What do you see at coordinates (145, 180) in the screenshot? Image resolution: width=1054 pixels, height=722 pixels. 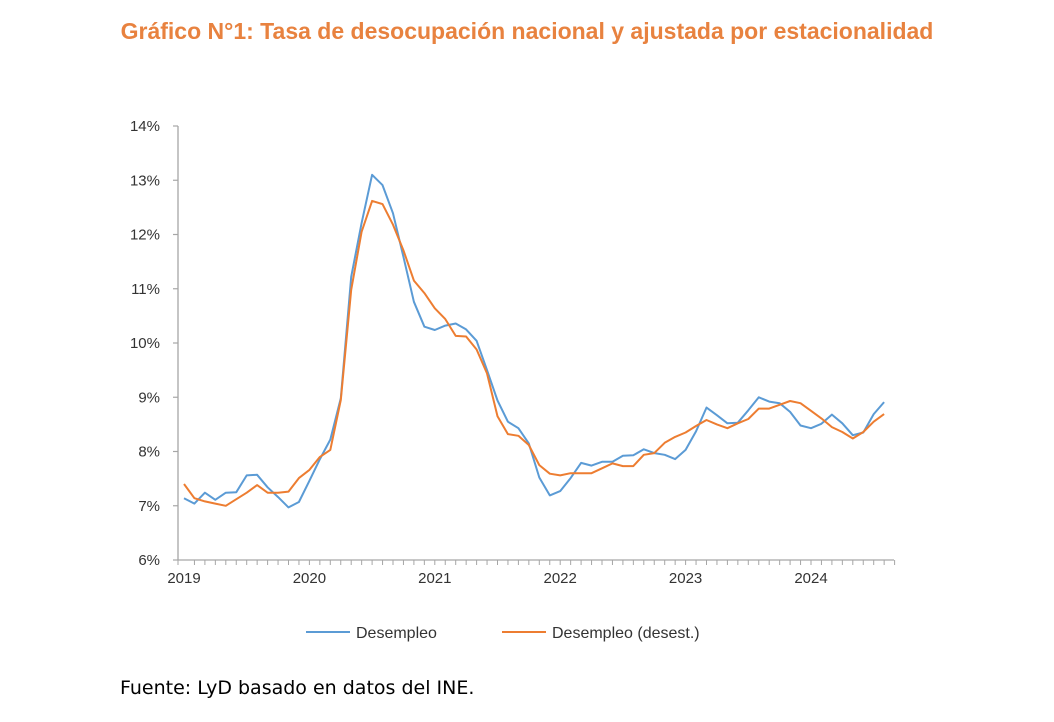 I see `y-tick-label: 13%` at bounding box center [145, 180].